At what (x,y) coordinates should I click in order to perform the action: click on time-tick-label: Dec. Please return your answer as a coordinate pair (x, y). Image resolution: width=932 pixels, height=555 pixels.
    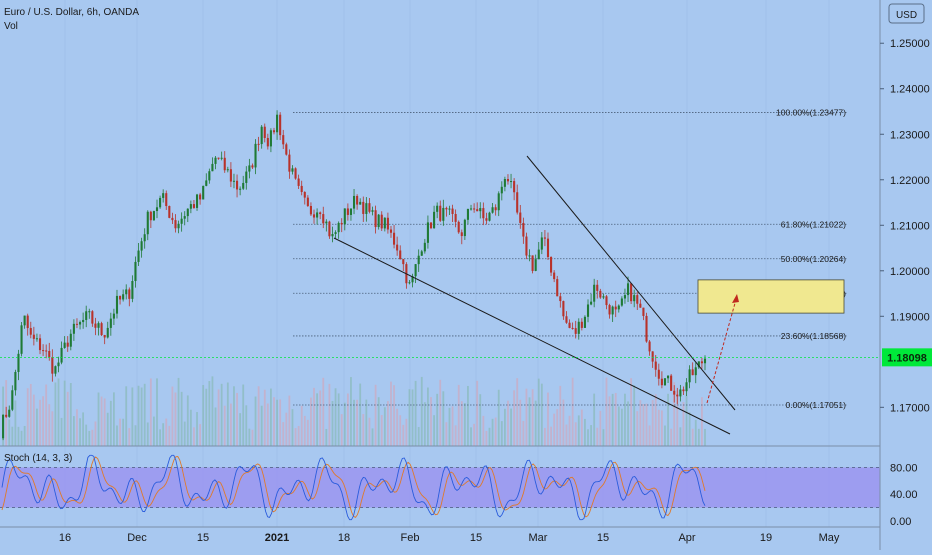
    Looking at the image, I should click on (137, 538).